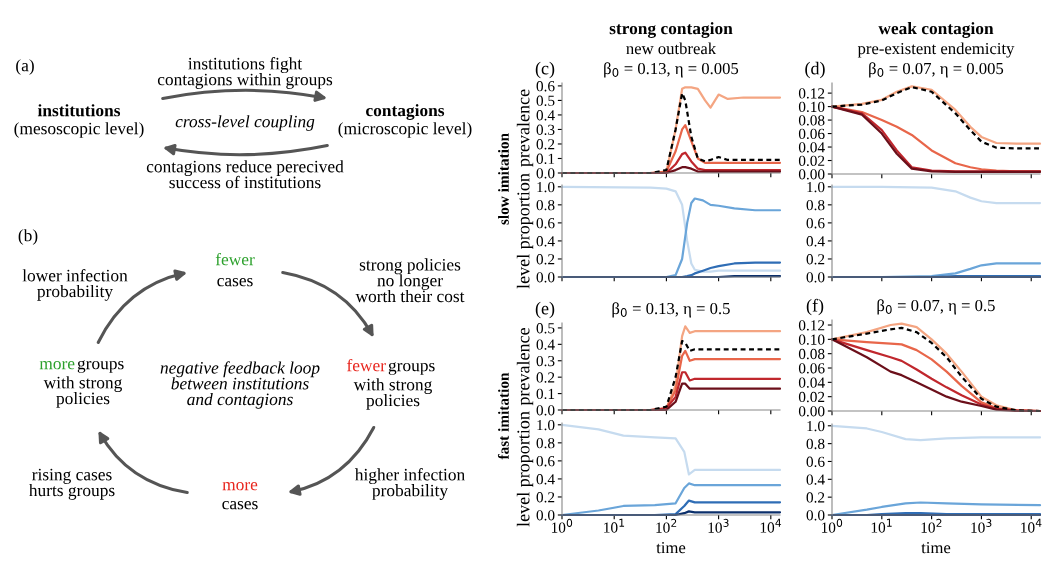 The image size is (1046, 569). What do you see at coordinates (936, 70) in the screenshot?
I see `text: β$_{0}$ = 0.07, η = 0.005` at bounding box center [936, 70].